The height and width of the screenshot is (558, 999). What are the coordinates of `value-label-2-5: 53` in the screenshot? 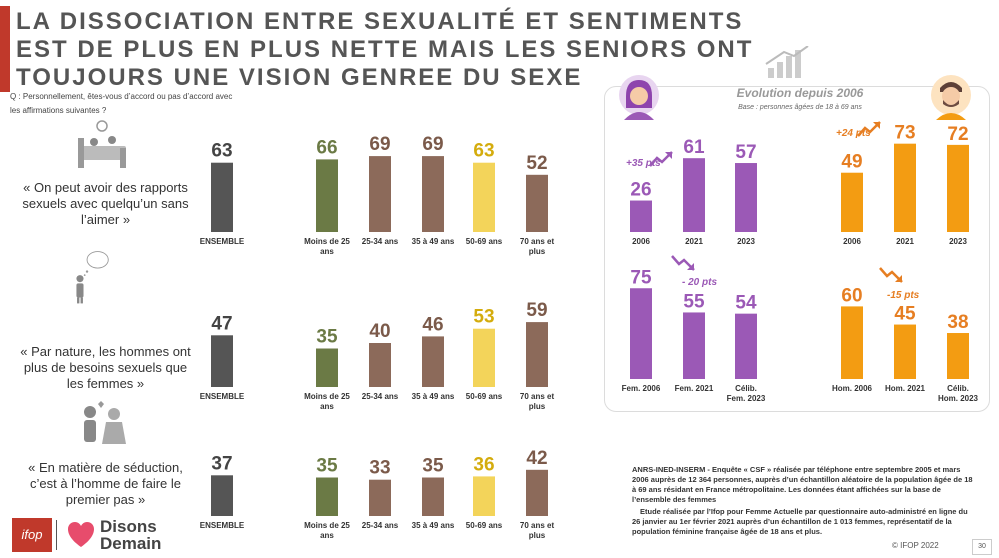 It's located at (483, 317).